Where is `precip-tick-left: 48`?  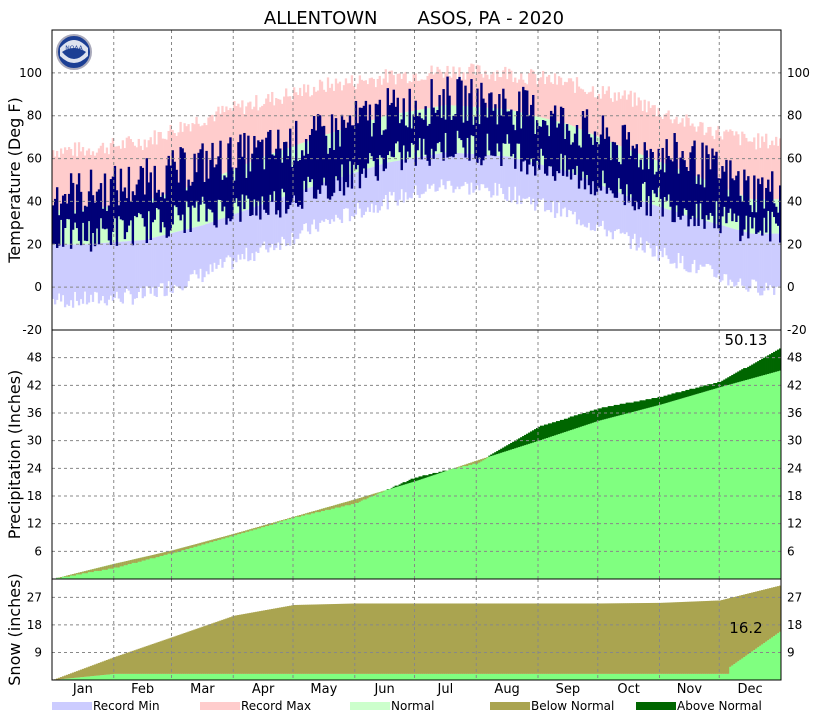
precip-tick-left: 48 is located at coordinates (34, 358).